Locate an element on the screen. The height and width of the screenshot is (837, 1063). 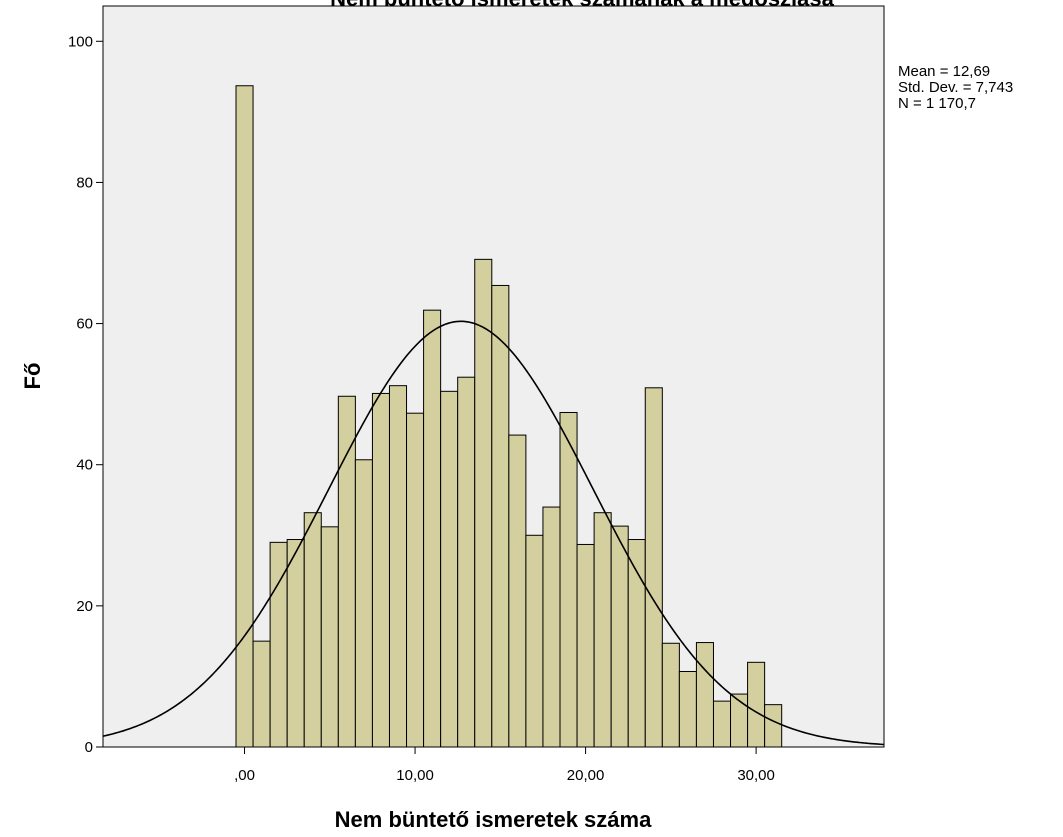
x-axis-title: Nem büntető ismeretek száma is located at coordinates (493, 819).